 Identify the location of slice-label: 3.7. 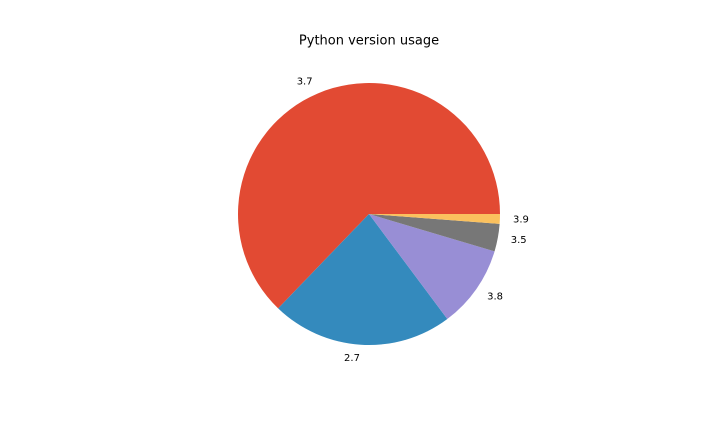
(305, 81).